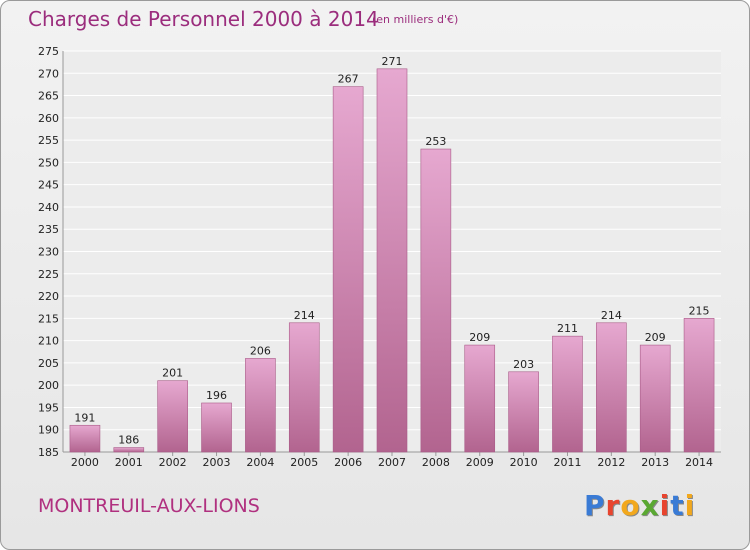  I want to click on x-tick-label-2011: 2011, so click(567, 462).